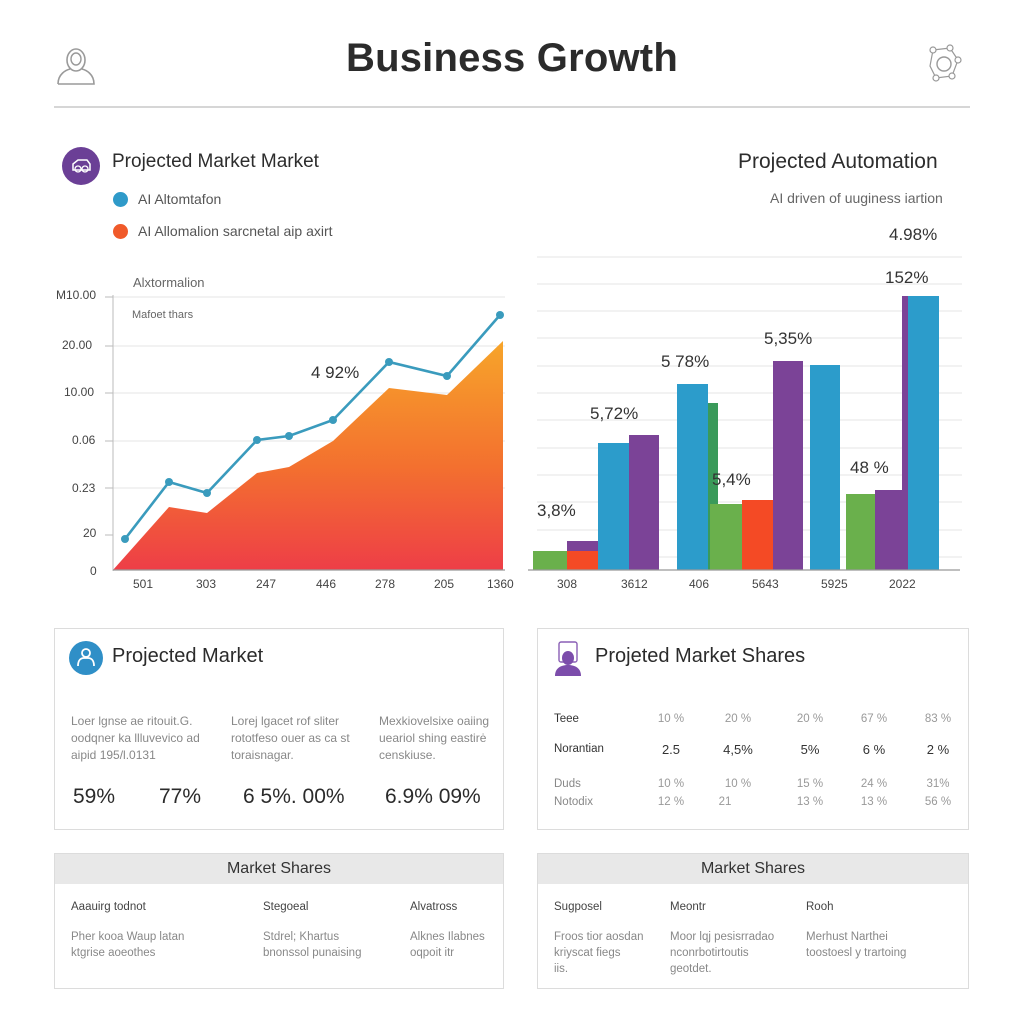 The height and width of the screenshot is (1024, 1024). What do you see at coordinates (447, 945) in the screenshot?
I see `column-body: Alknes Ilabnes oqpoit itr` at bounding box center [447, 945].